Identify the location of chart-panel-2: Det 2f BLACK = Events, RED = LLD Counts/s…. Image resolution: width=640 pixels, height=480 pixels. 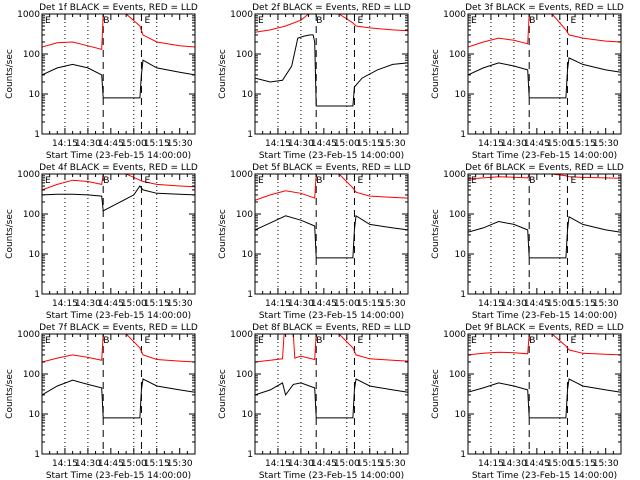
(314, 82).